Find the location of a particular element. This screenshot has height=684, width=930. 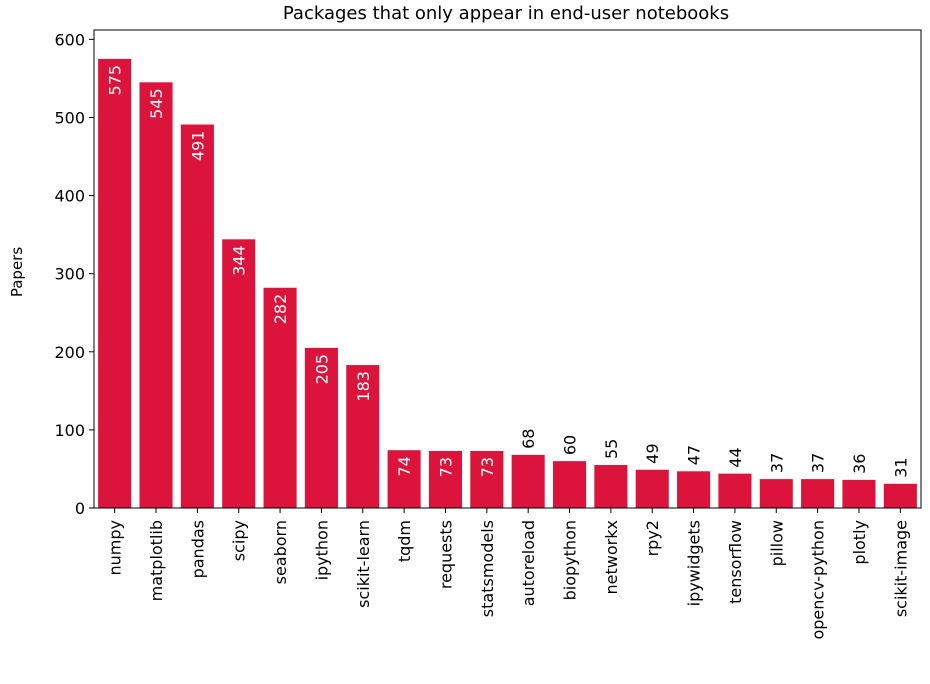

bar-value-label: 282 is located at coordinates (280, 309).